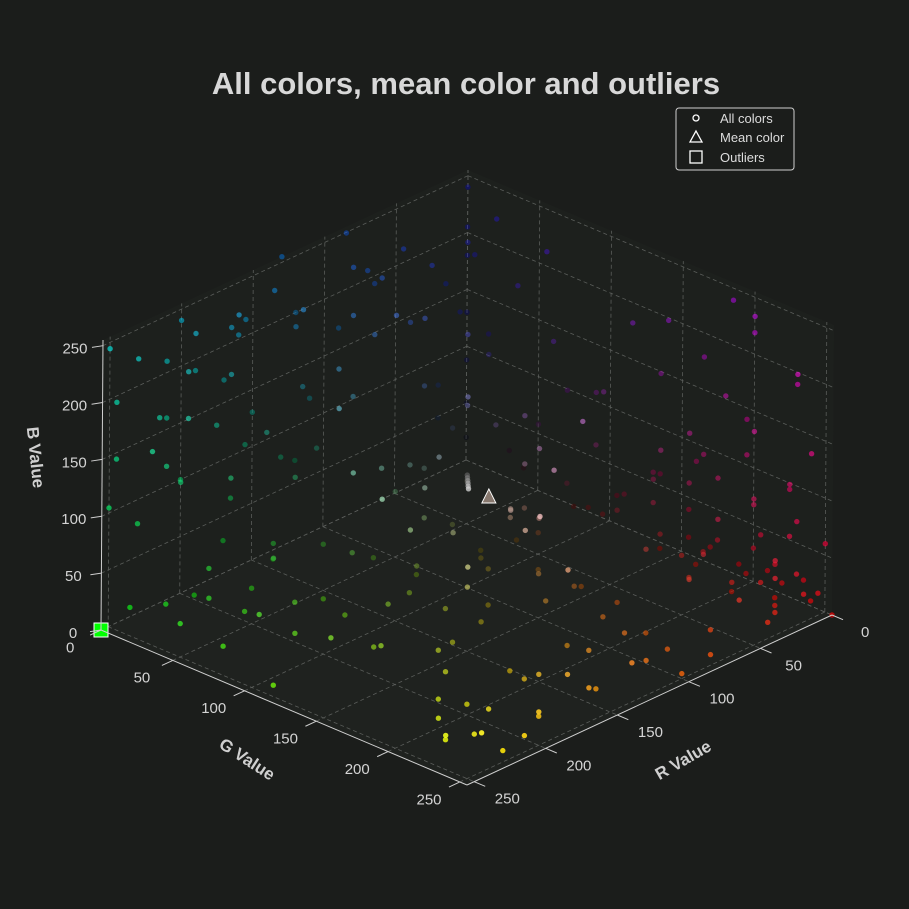 The width and height of the screenshot is (909, 909). I want to click on z-axis-line, so click(102, 485).